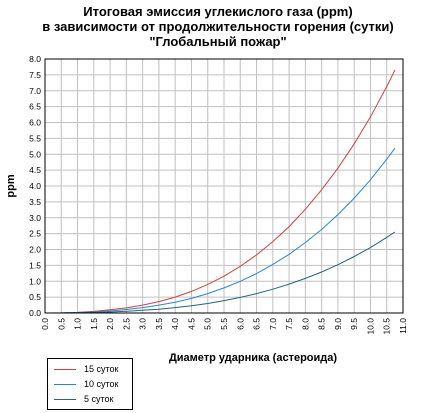 This screenshot has height=413, width=436. I want to click on y-tick-label: 3.5, so click(35, 202).